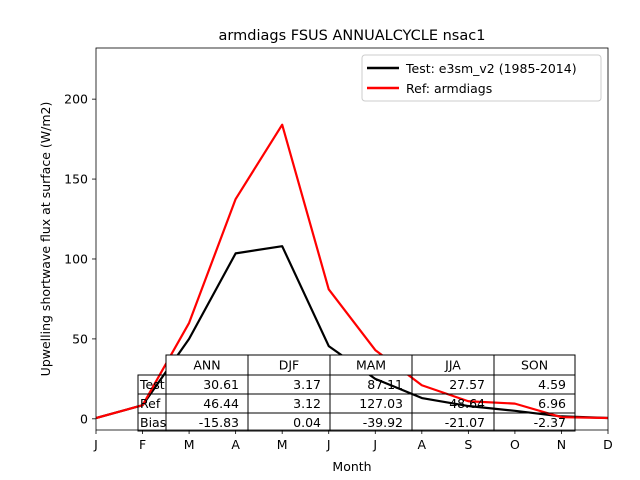 The height and width of the screenshot is (480, 640). I want to click on table-cell-value: 0.04, so click(307, 422).